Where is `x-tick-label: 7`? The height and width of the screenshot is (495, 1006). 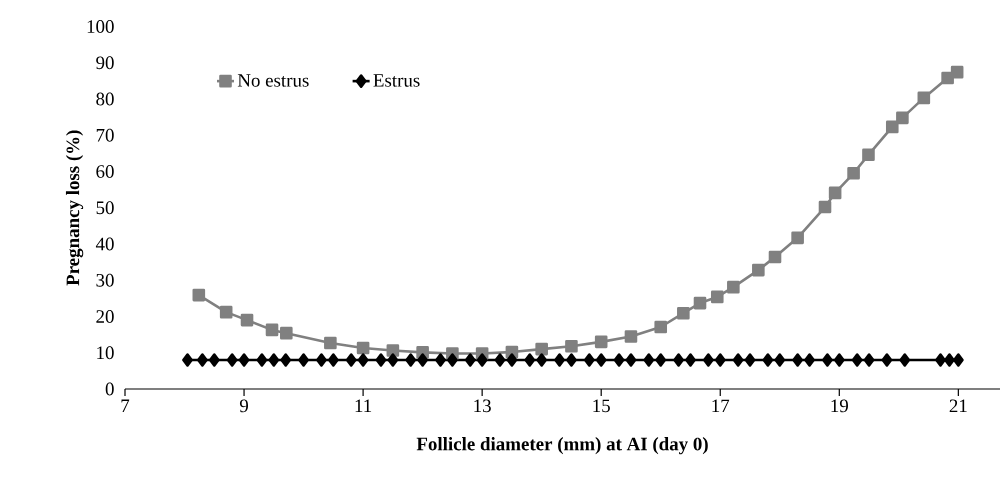 x-tick-label: 7 is located at coordinates (125, 405).